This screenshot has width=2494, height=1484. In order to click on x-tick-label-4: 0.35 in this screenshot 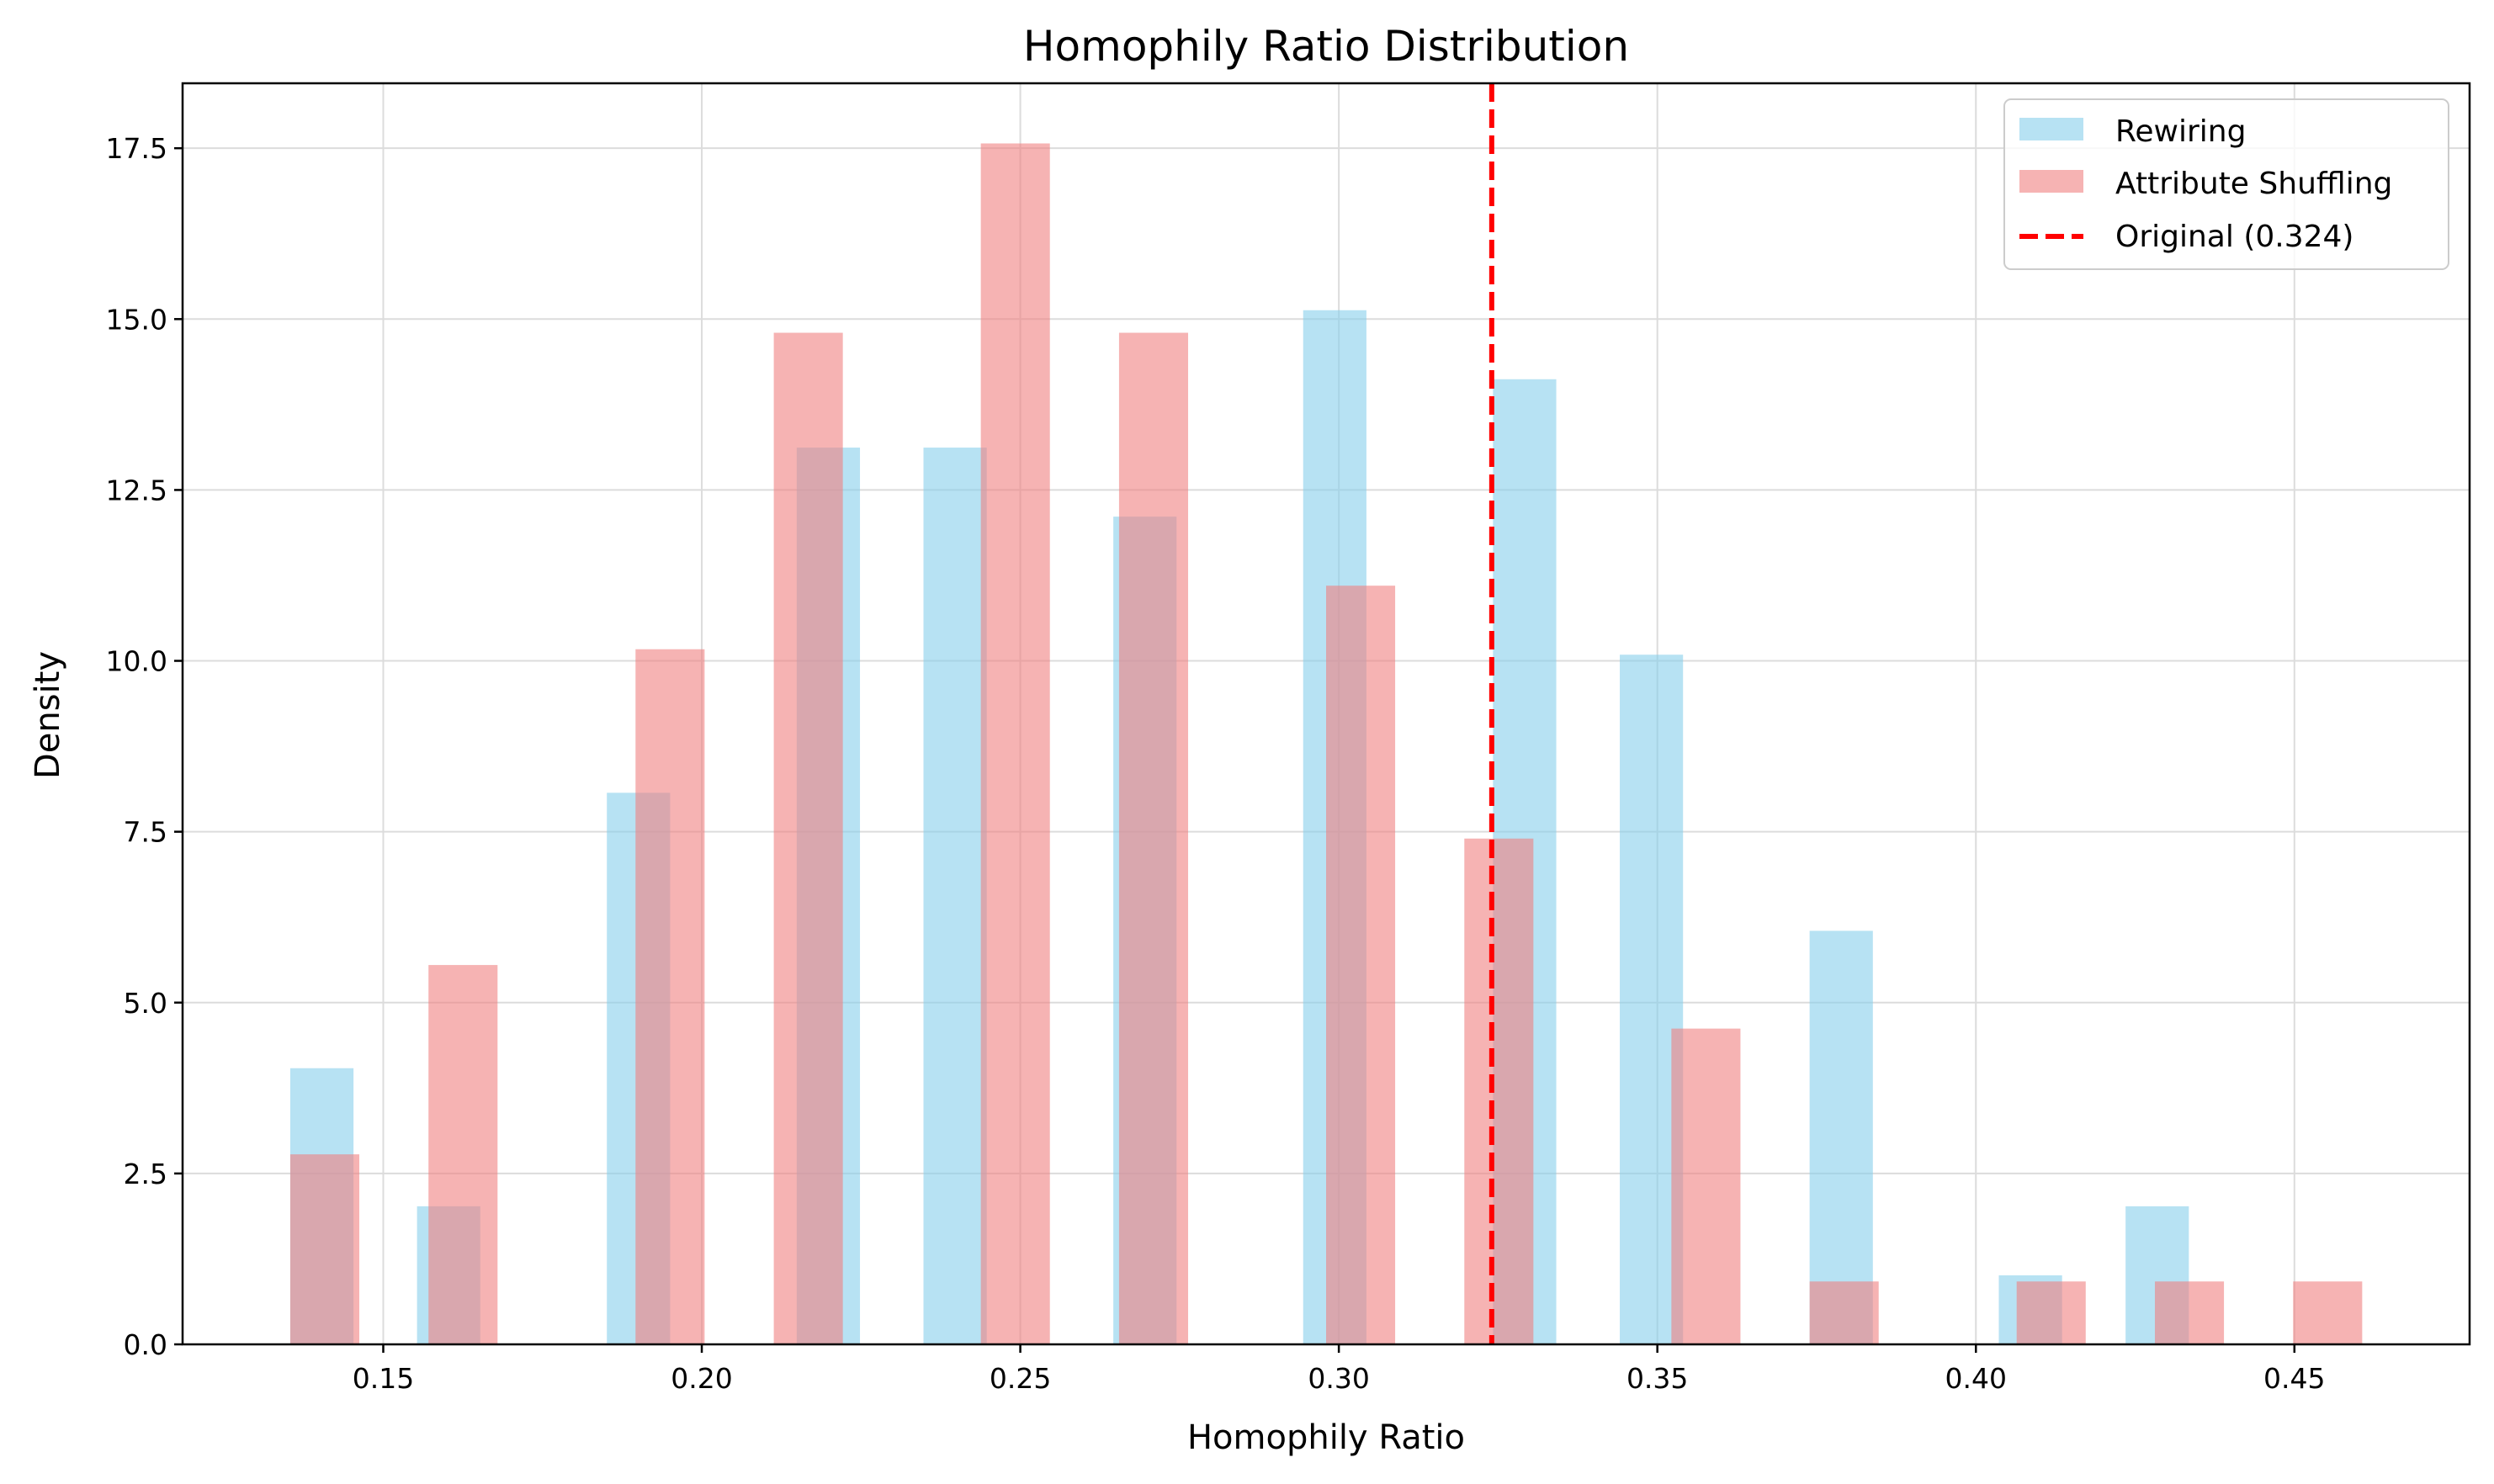, I will do `click(1657, 1378)`.